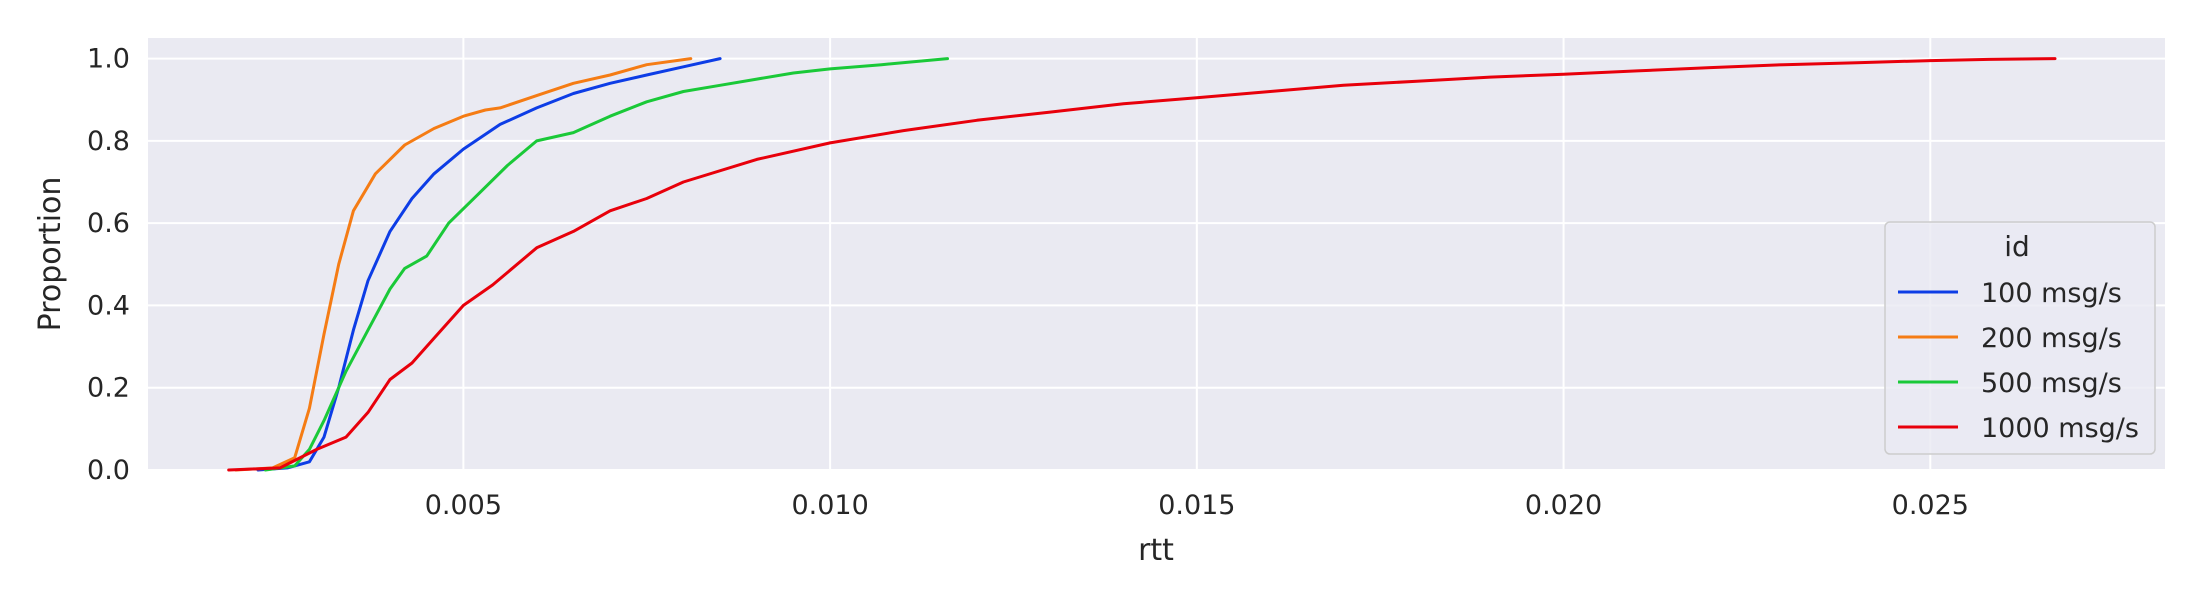  What do you see at coordinates (463, 505) in the screenshot?
I see `x-tick-label: 0.005` at bounding box center [463, 505].